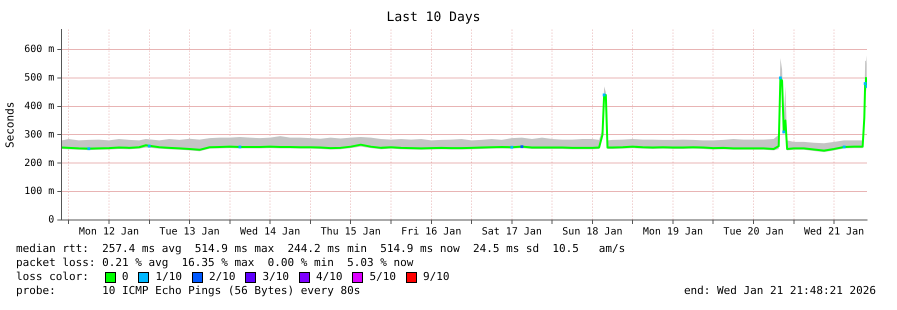  What do you see at coordinates (109, 232) in the screenshot?
I see `x-tick-label: Mon 12 Jan` at bounding box center [109, 232].